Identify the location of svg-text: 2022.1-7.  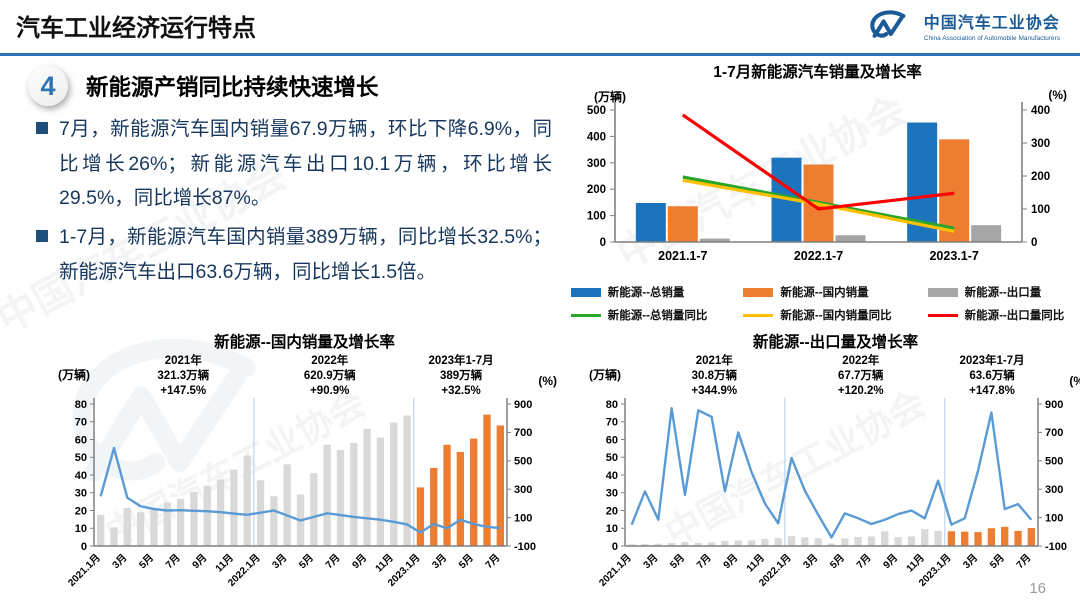
(818, 256).